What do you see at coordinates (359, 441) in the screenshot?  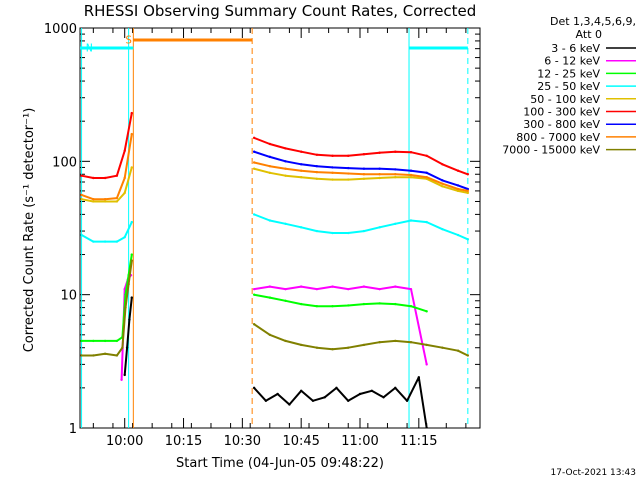 I see `x-tick-label: 11:00` at bounding box center [359, 441].